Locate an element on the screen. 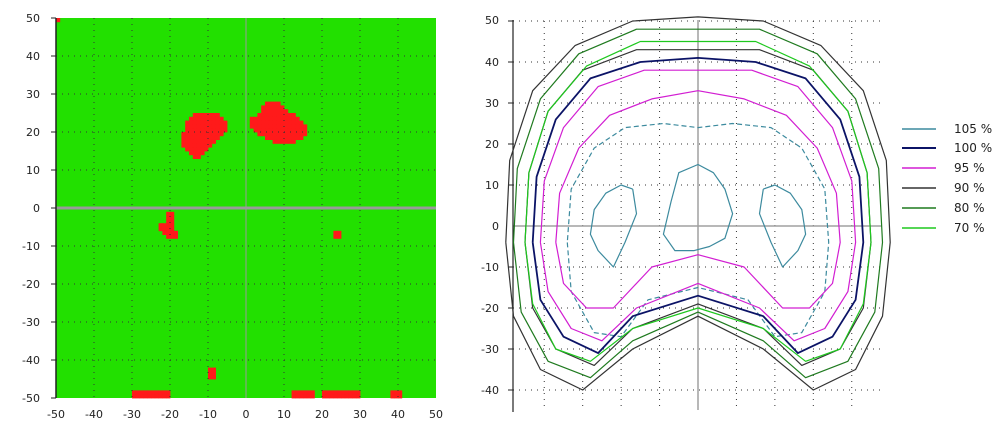  isodose-y-tick: 20 is located at coordinates (492, 144).